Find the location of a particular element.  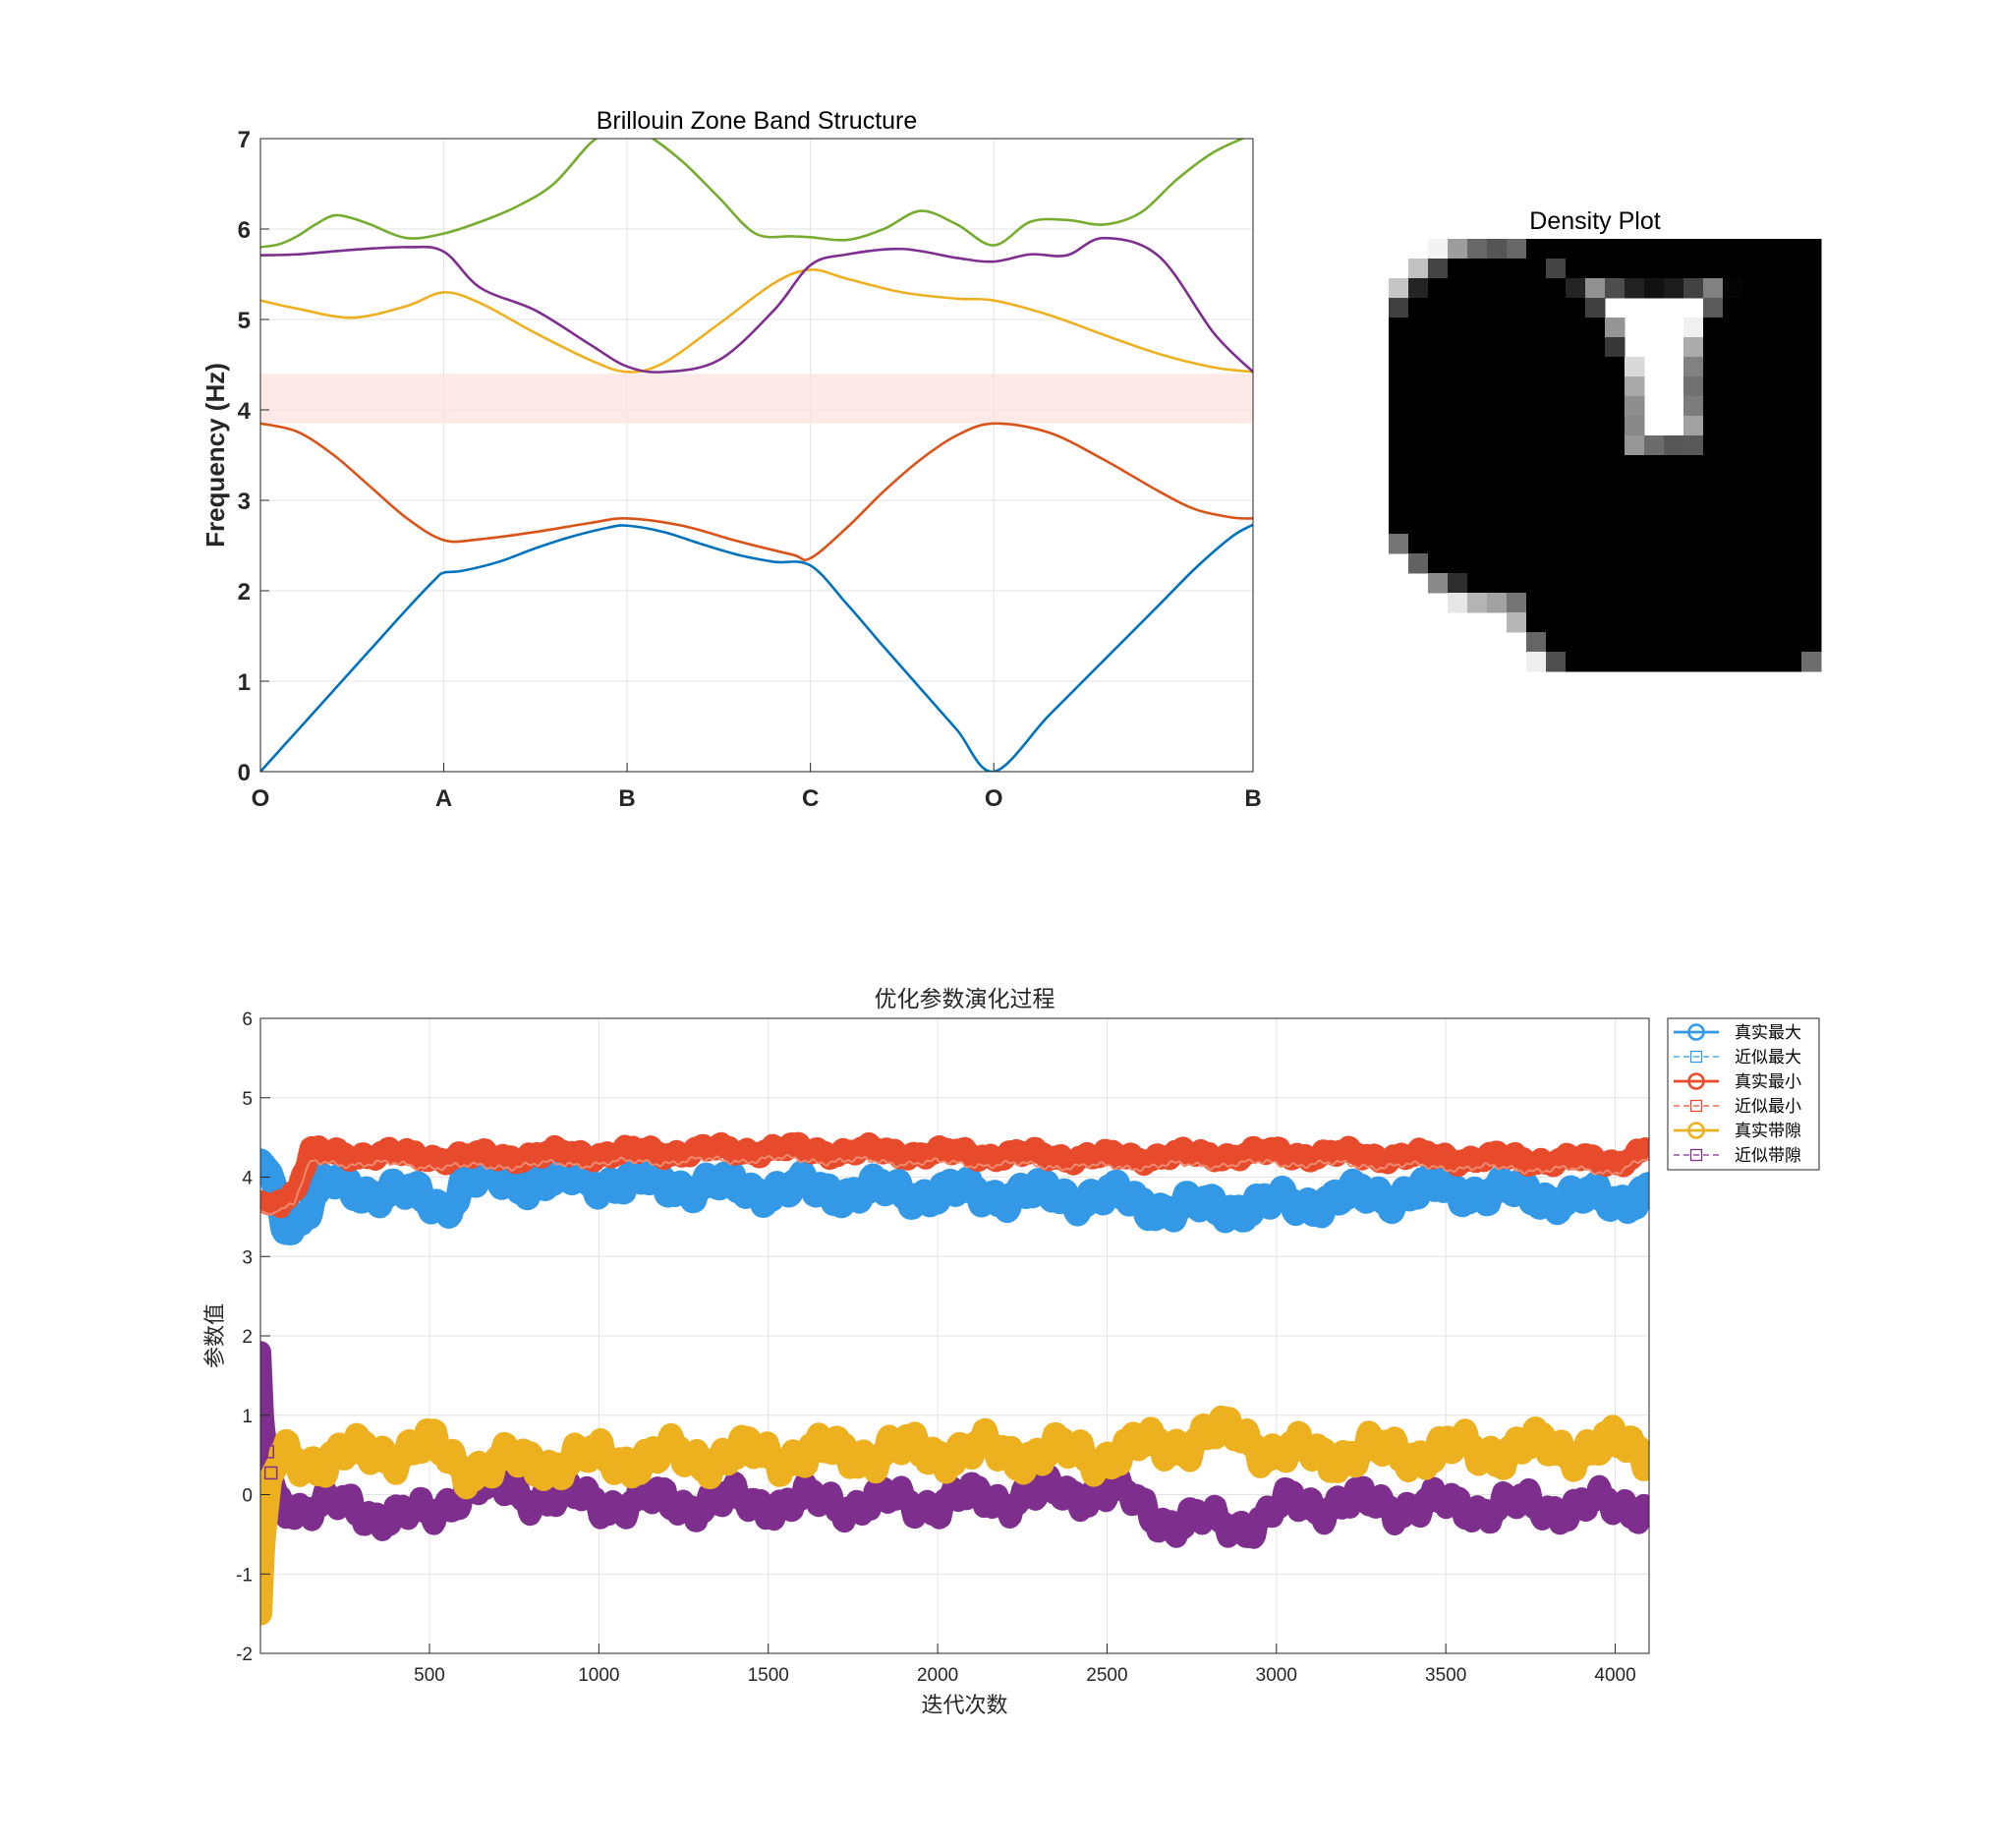

evo-y-tick-label: 6 is located at coordinates (247, 1020).